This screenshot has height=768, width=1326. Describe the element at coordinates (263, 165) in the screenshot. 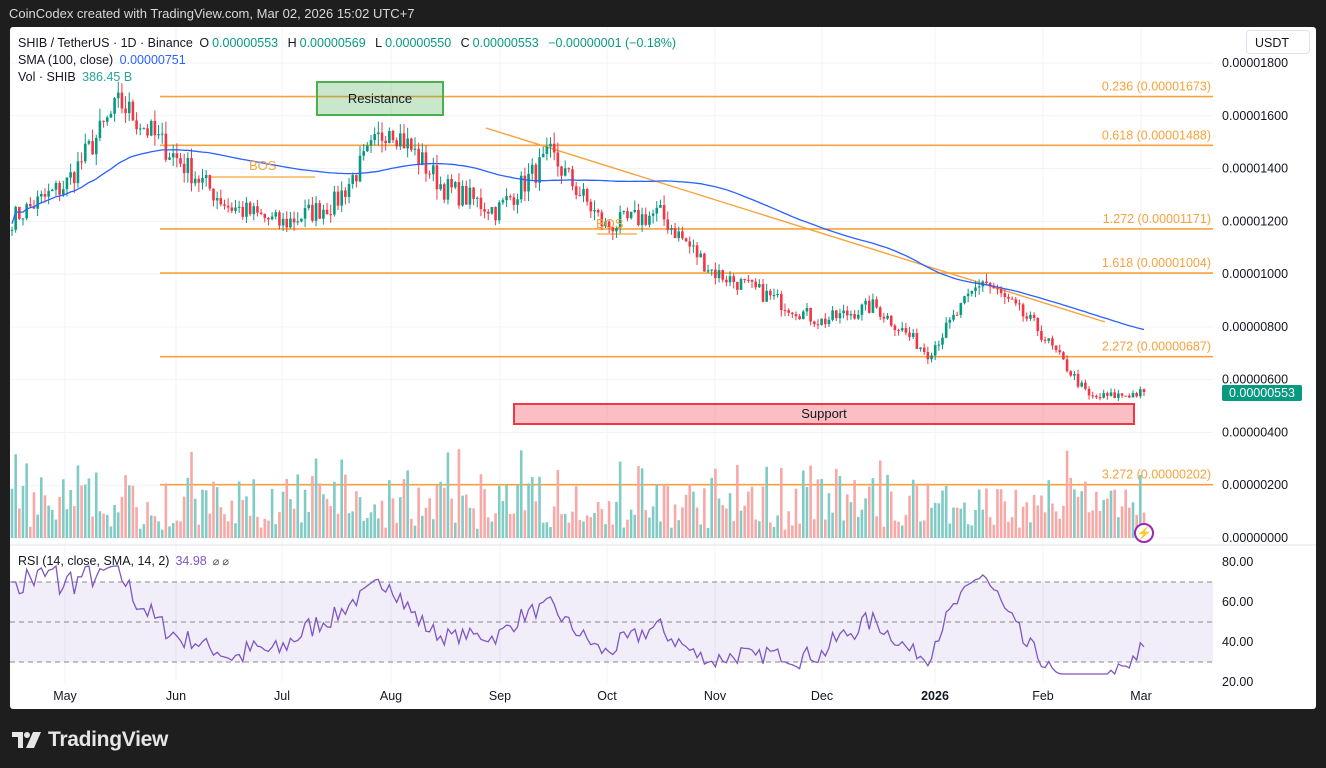

I see `bos-label-1: BOS` at that location.